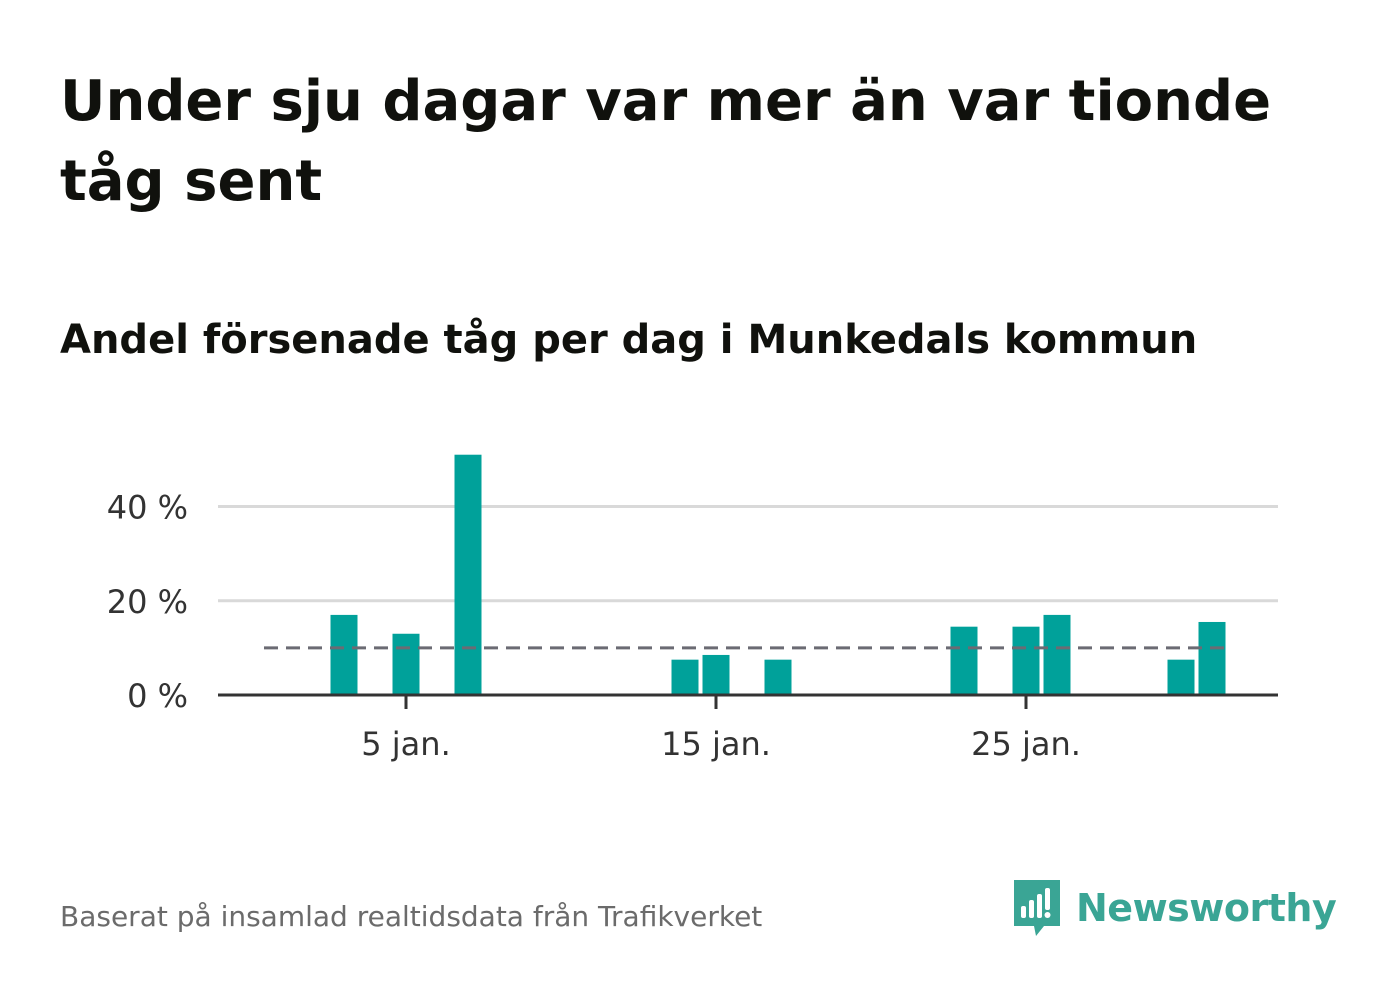 The image size is (1382, 999). I want to click on y-tick-label: 40 %, so click(147, 508).